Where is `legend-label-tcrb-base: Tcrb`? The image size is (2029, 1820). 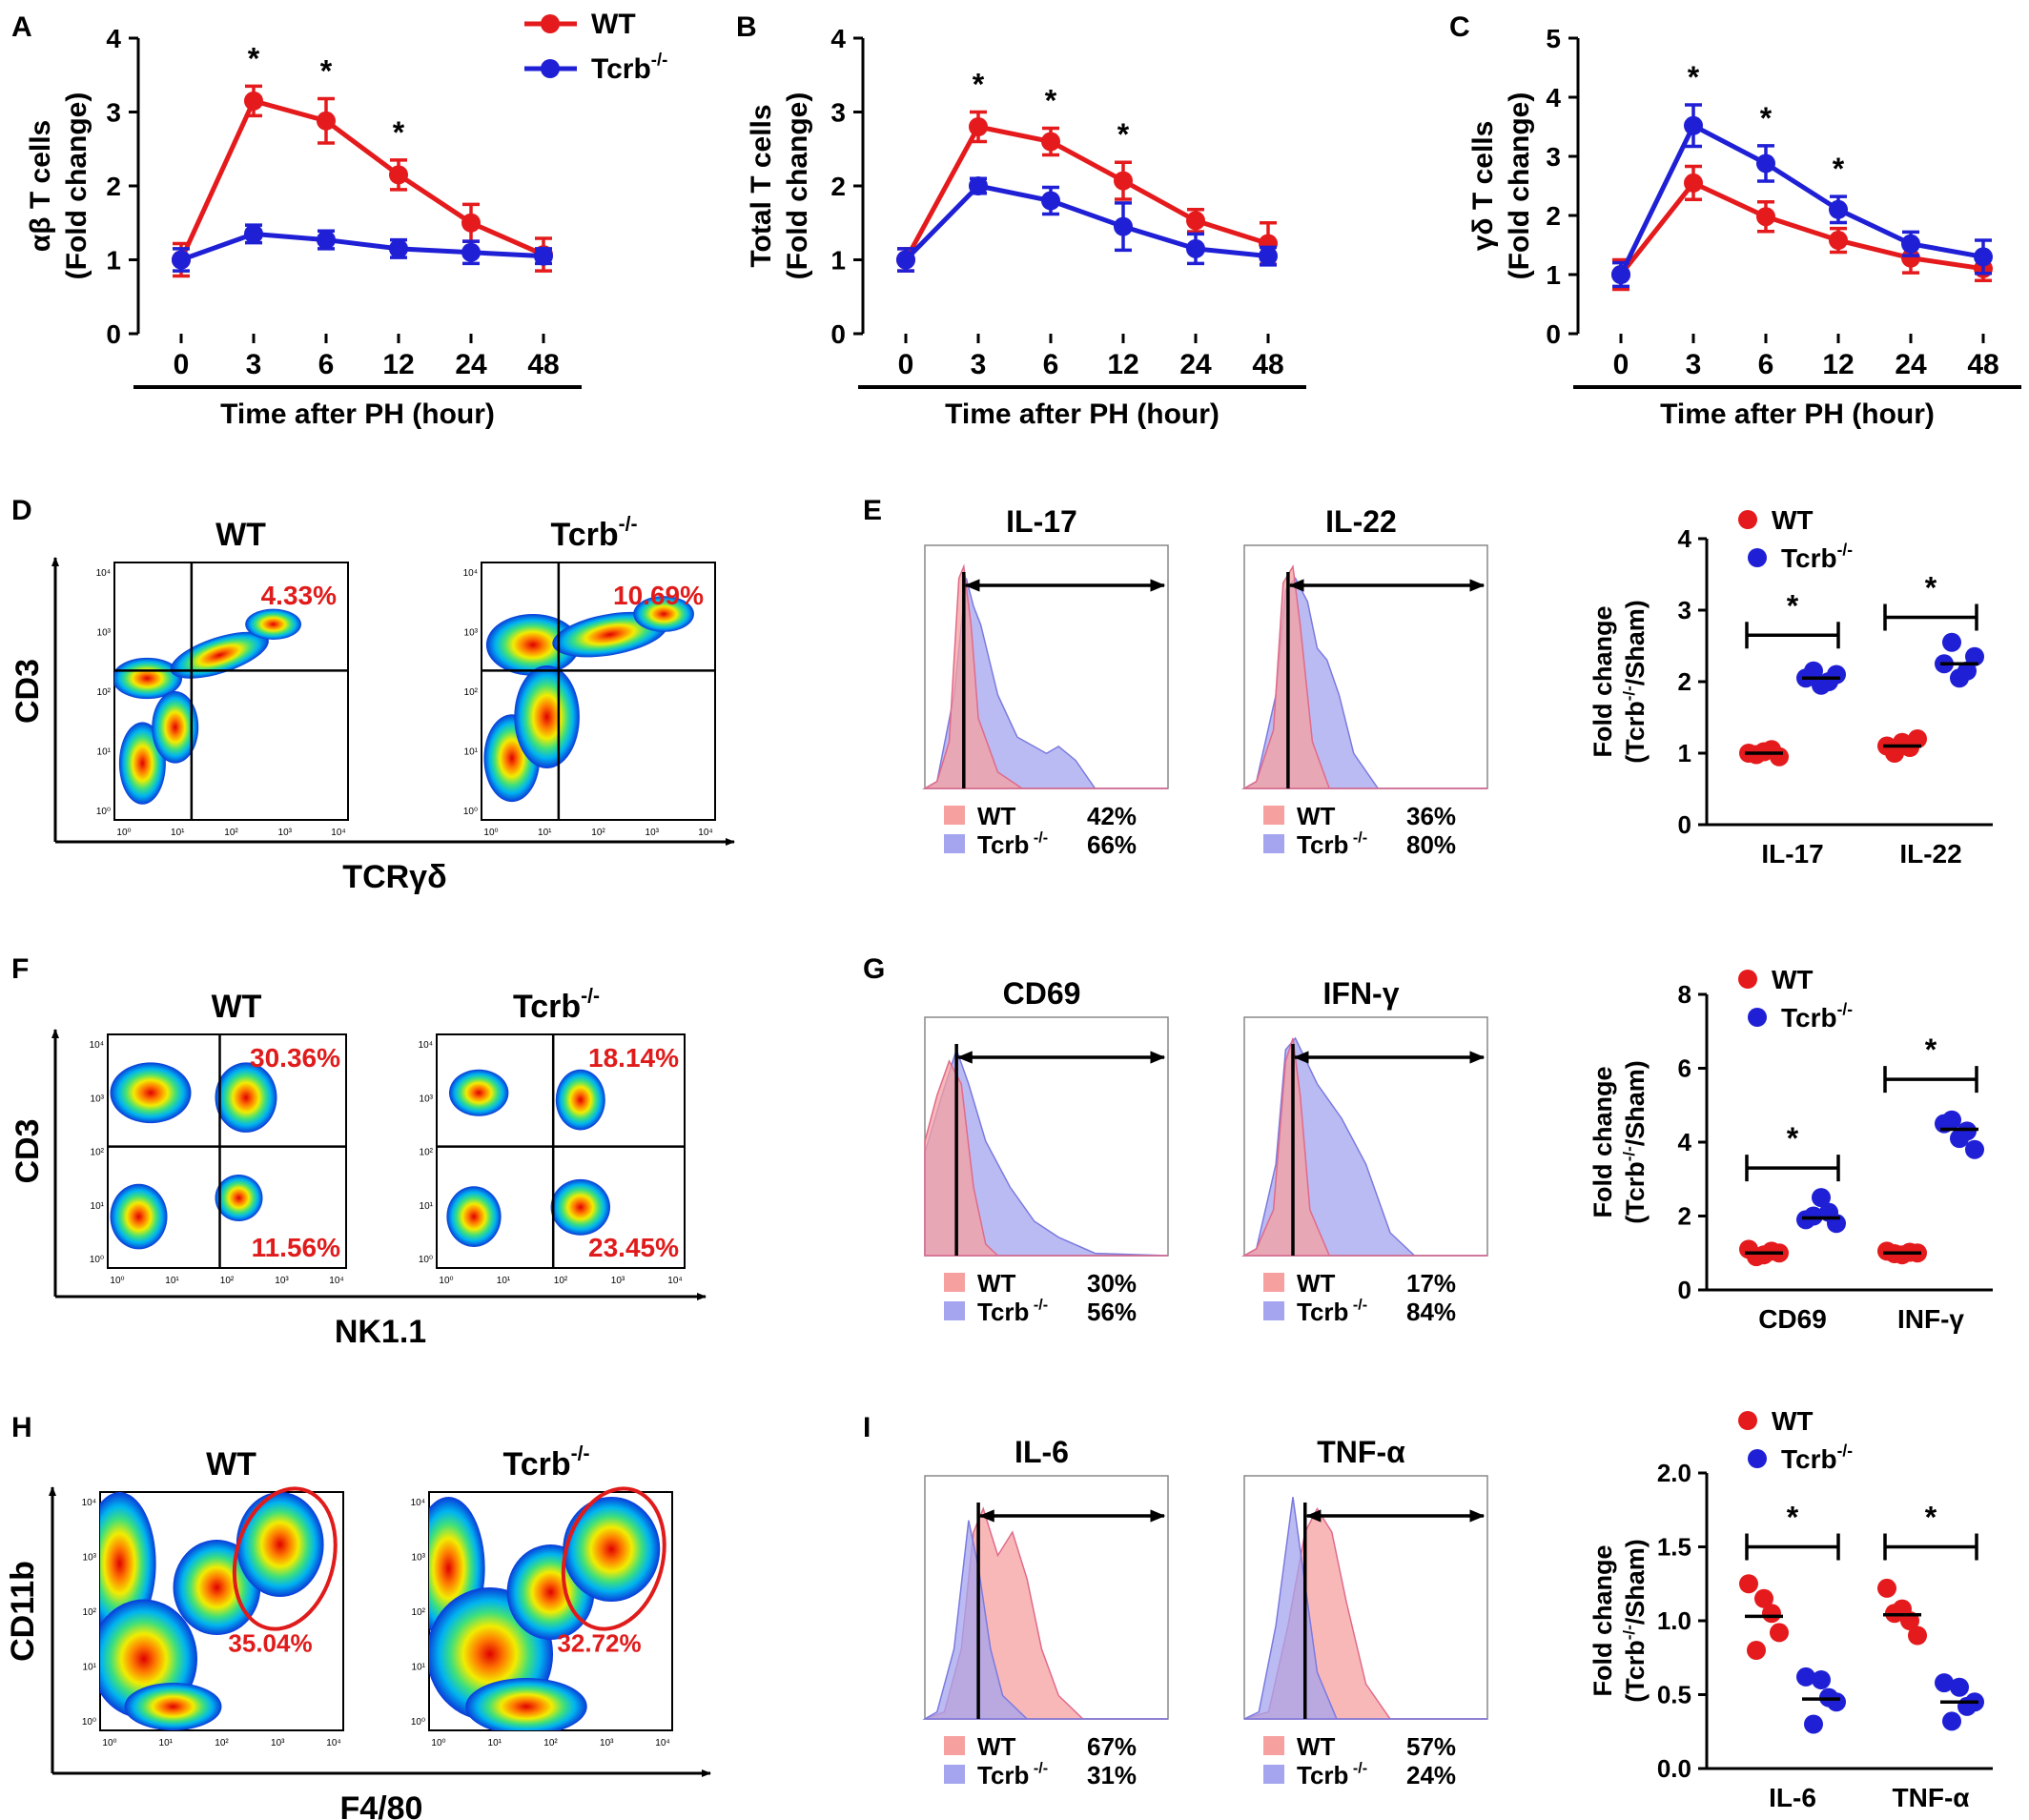 legend-label-tcrb-base: Tcrb is located at coordinates (1322, 844).